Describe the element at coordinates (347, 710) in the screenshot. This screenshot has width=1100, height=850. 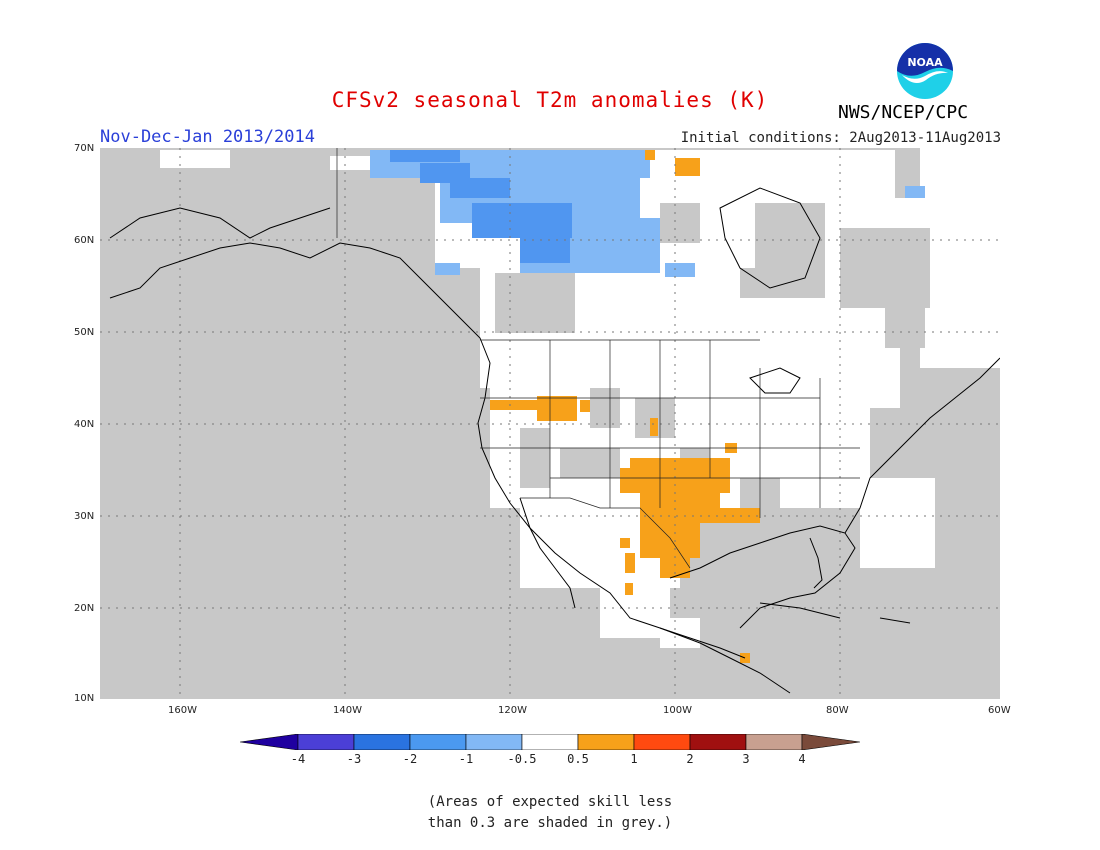
I see `lon-label: 140W` at that location.